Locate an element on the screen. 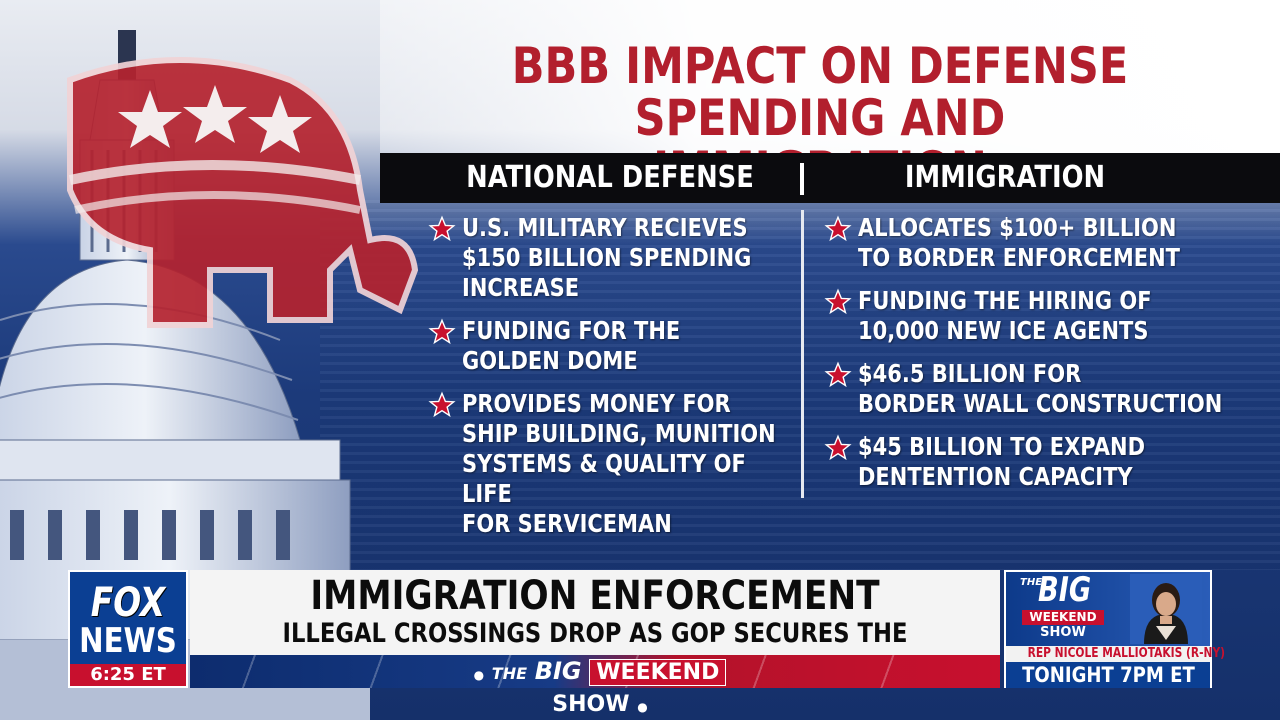  logo-news-text: NEWS is located at coordinates (128, 641).